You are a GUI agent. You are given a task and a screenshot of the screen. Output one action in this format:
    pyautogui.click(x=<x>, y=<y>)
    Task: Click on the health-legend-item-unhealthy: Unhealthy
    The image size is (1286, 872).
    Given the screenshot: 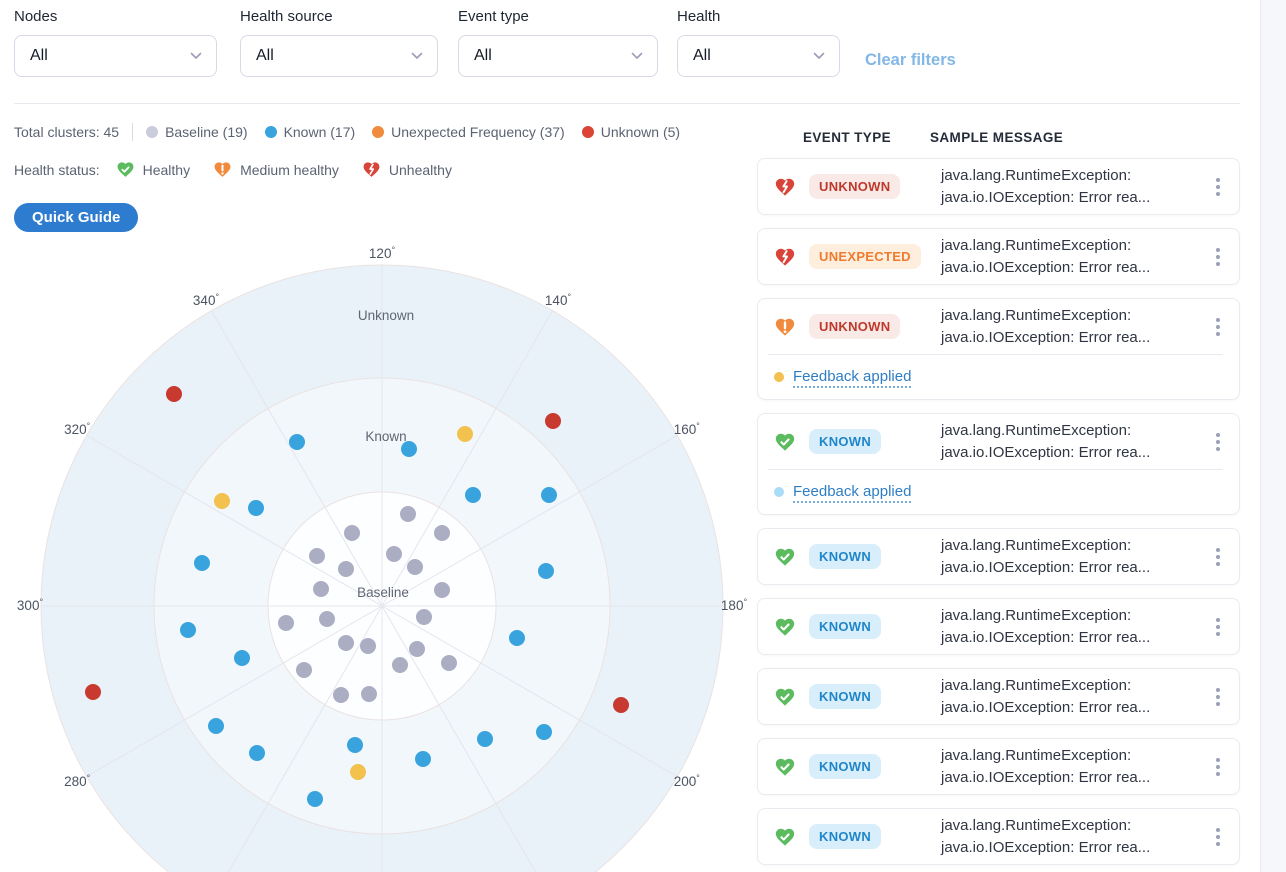 What is the action you would take?
    pyautogui.click(x=407, y=169)
    